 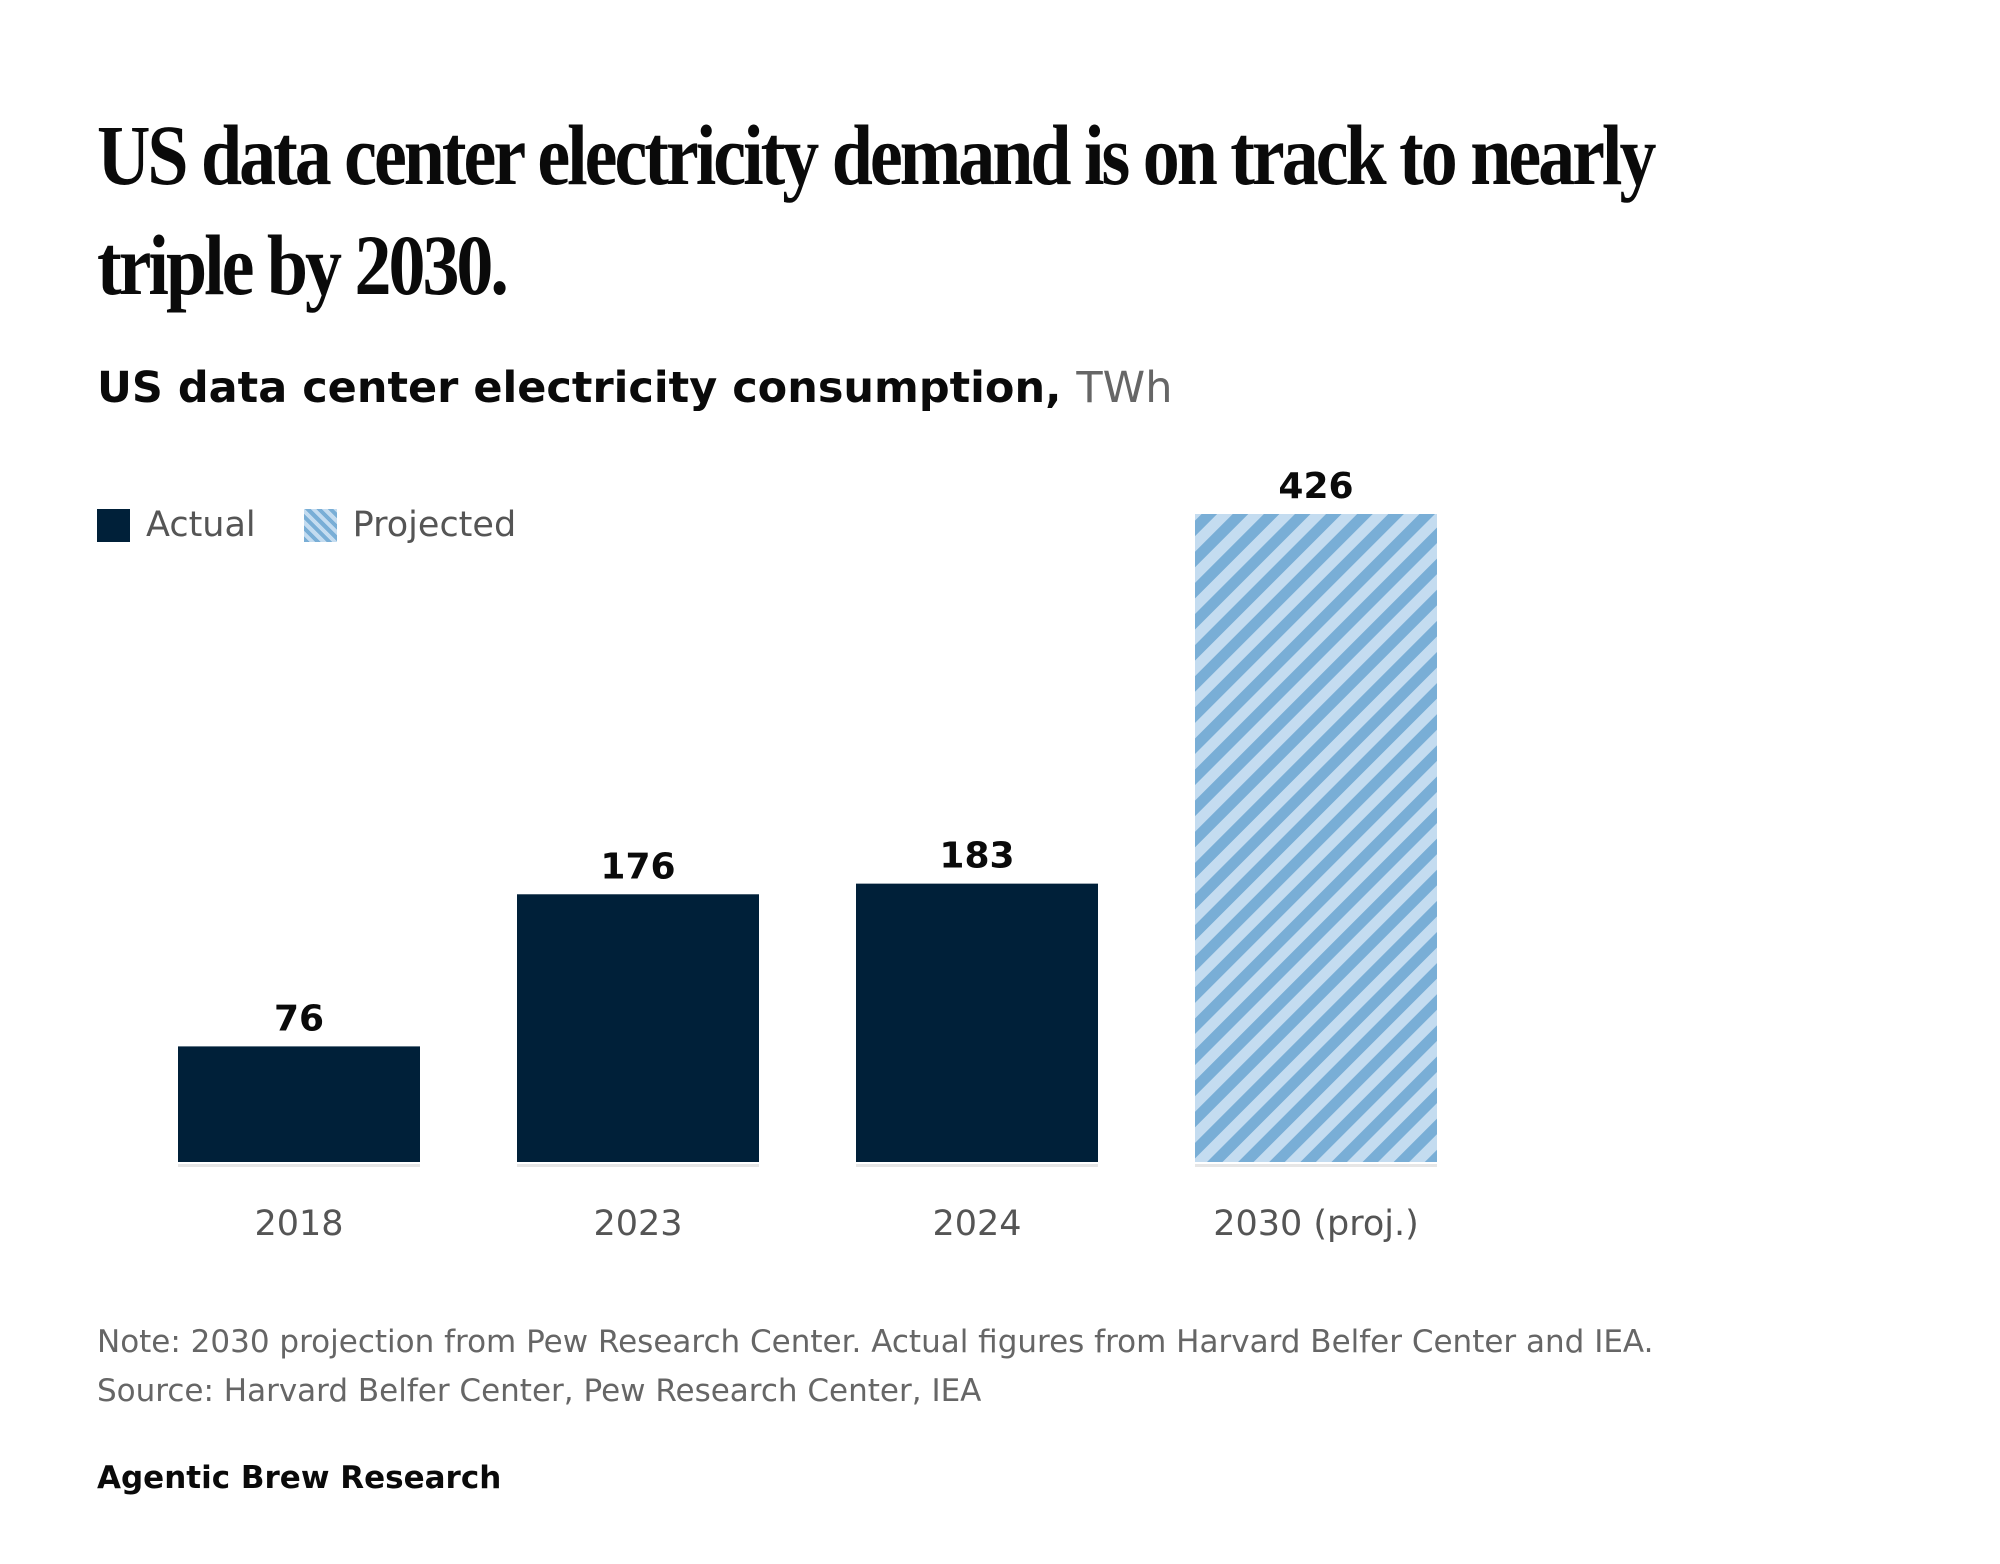 What do you see at coordinates (299, 1018) in the screenshot?
I see `value-label-2018: 76` at bounding box center [299, 1018].